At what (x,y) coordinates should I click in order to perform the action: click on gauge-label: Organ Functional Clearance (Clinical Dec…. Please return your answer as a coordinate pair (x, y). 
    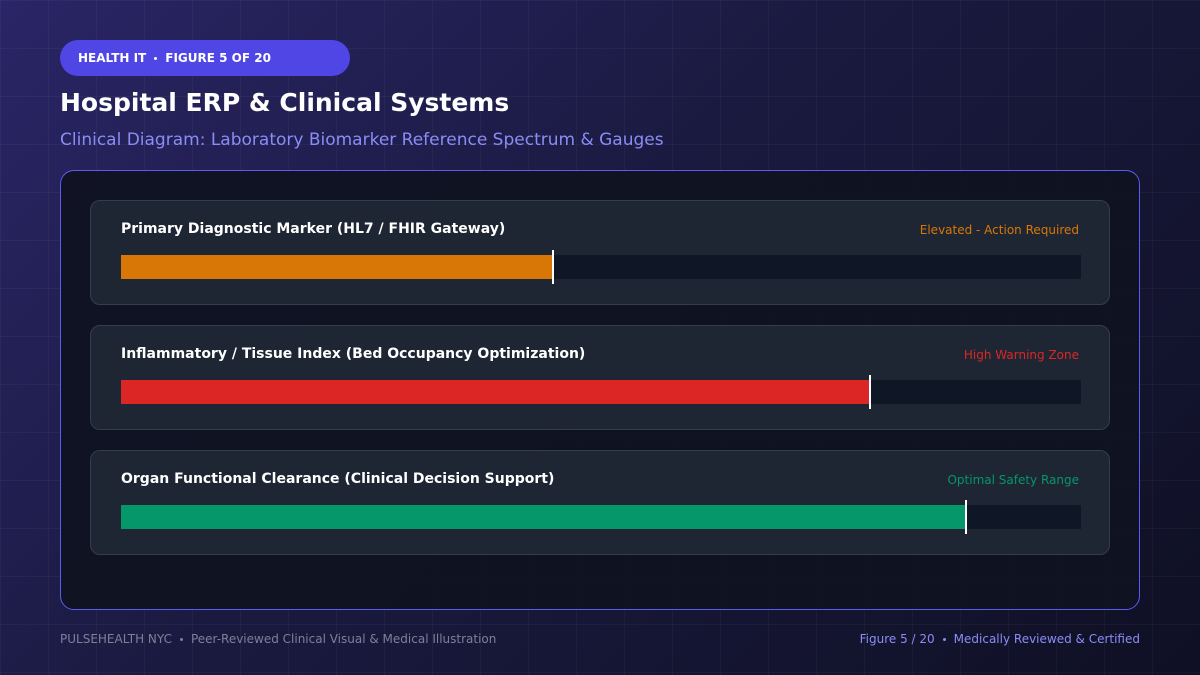
    Looking at the image, I should click on (338, 479).